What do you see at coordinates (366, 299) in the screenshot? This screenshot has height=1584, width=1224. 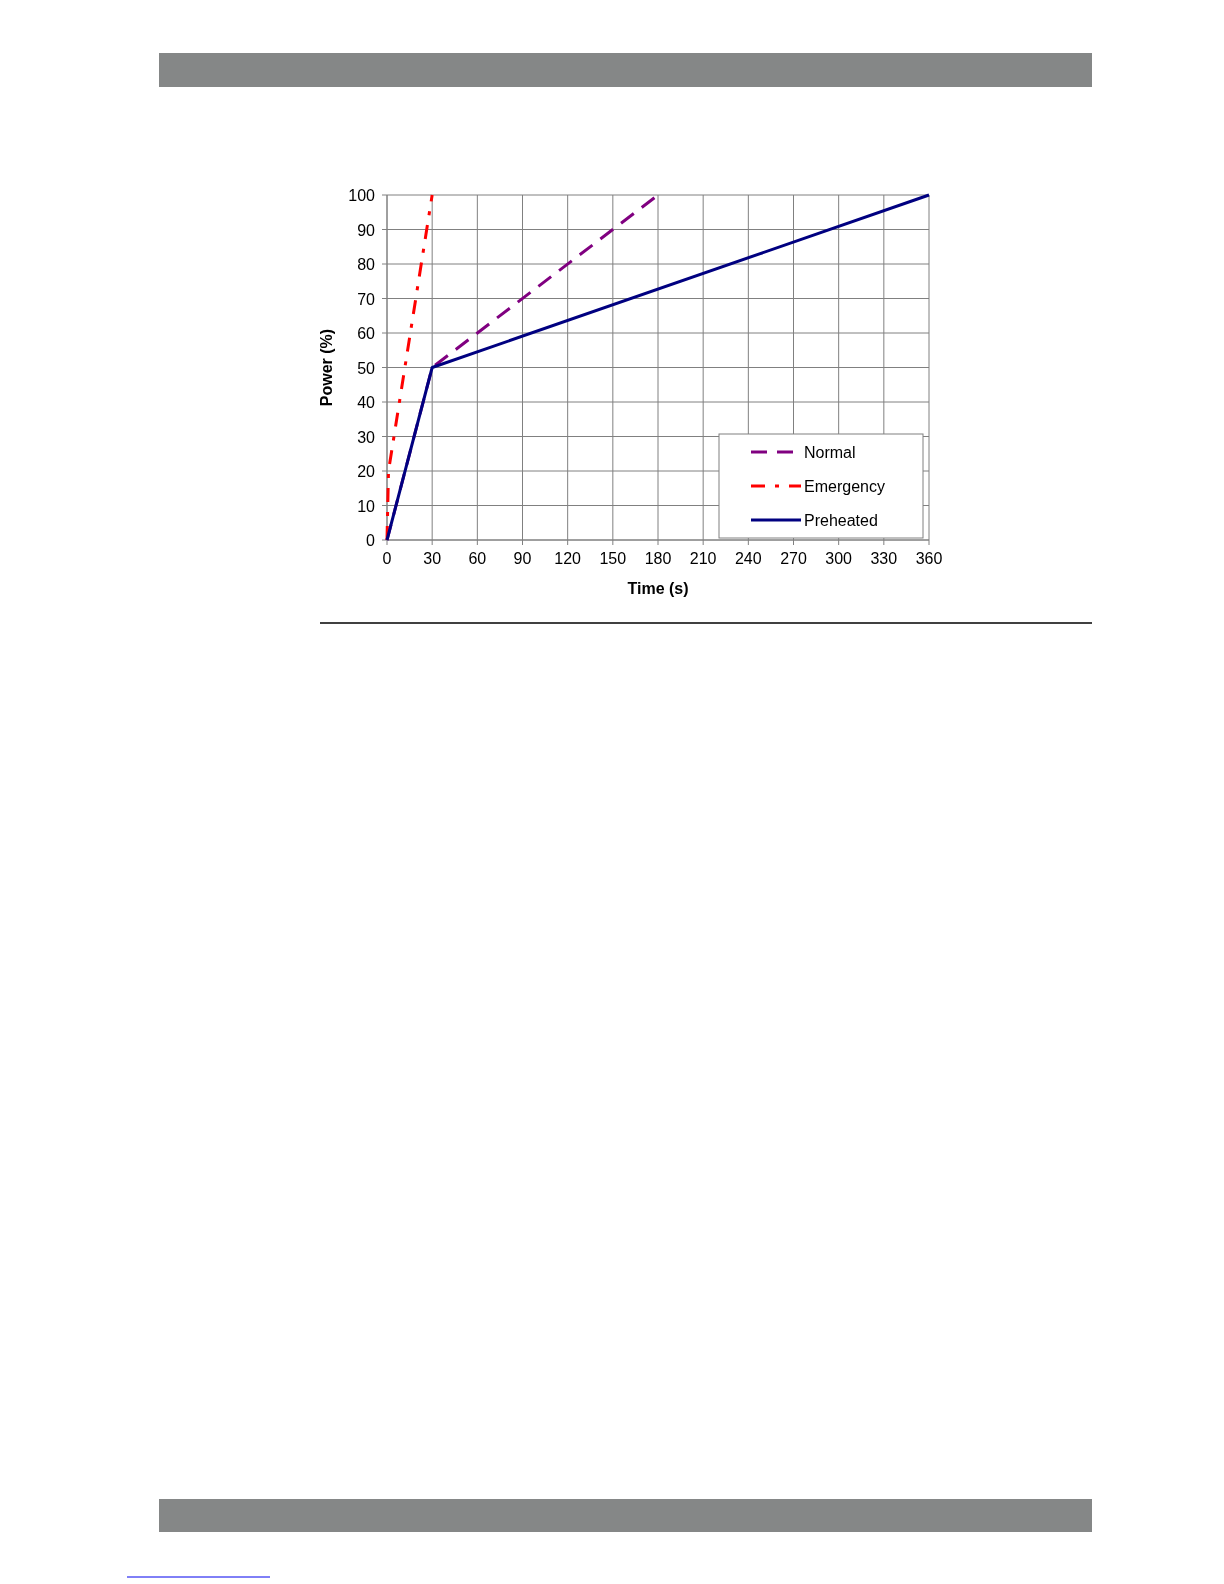 I see `y-tick-label: 70` at bounding box center [366, 299].